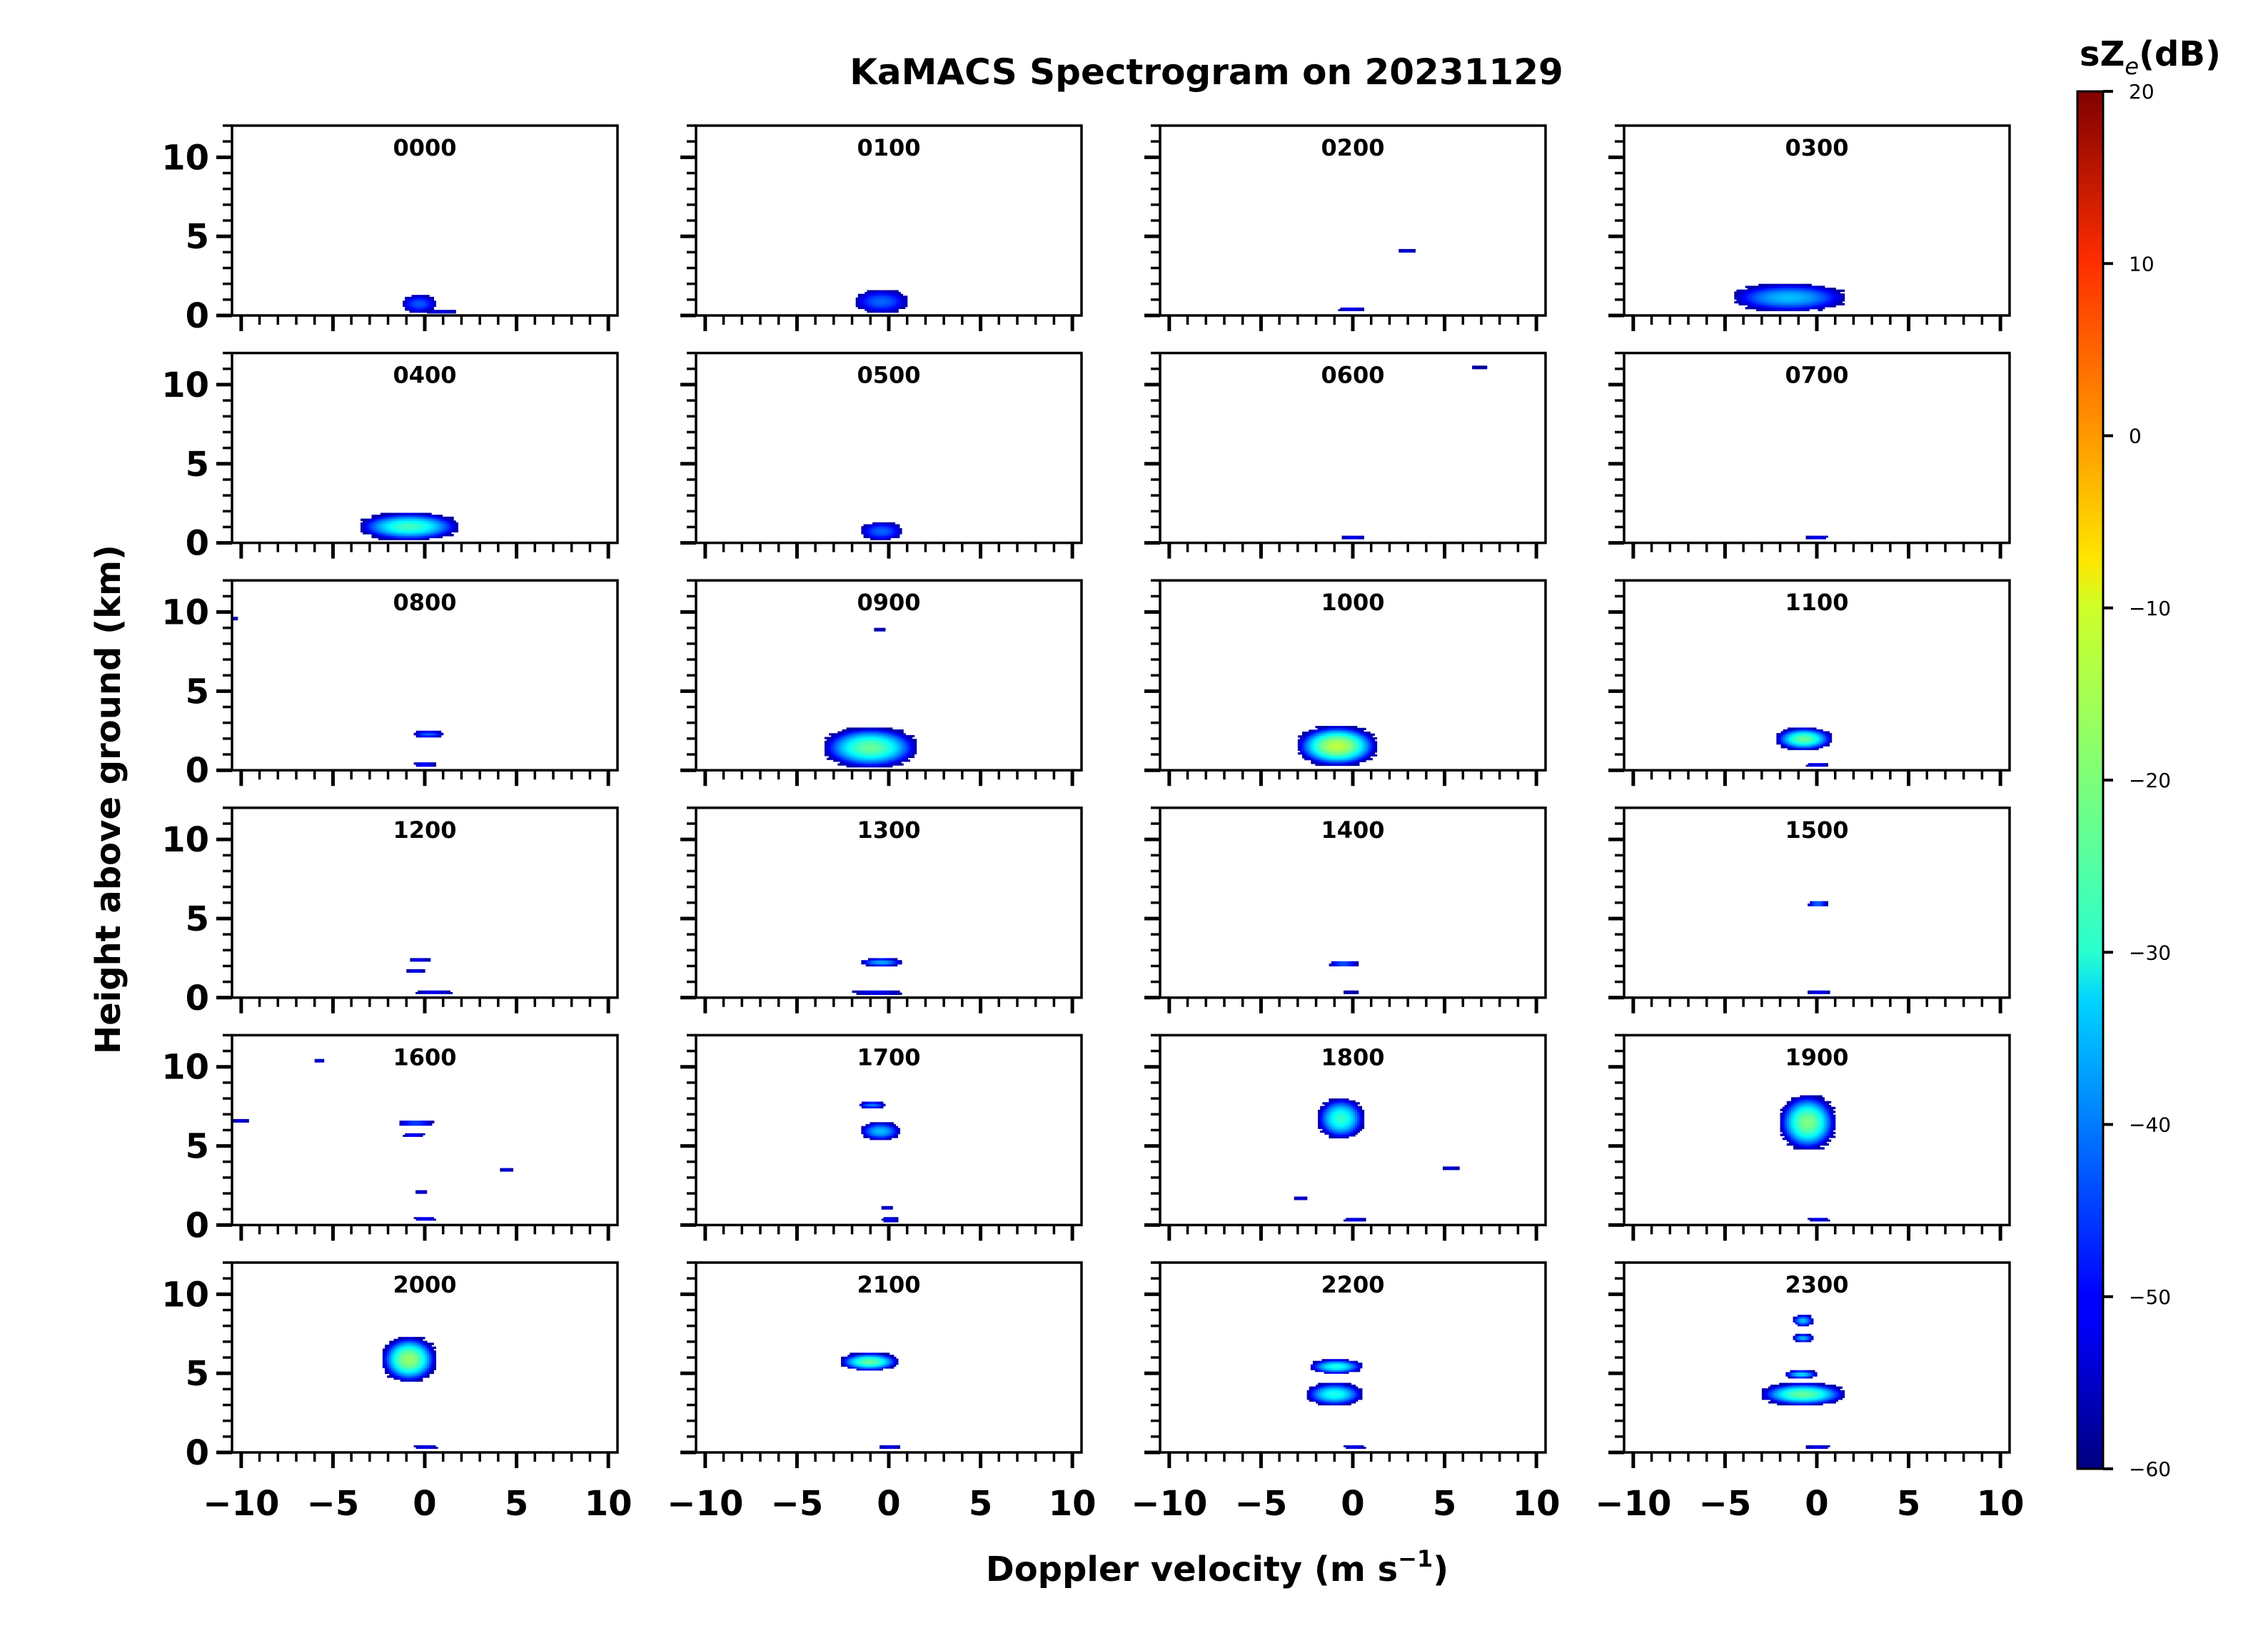  Describe the element at coordinates (424, 830) in the screenshot. I see `panel-label: 1200` at that location.